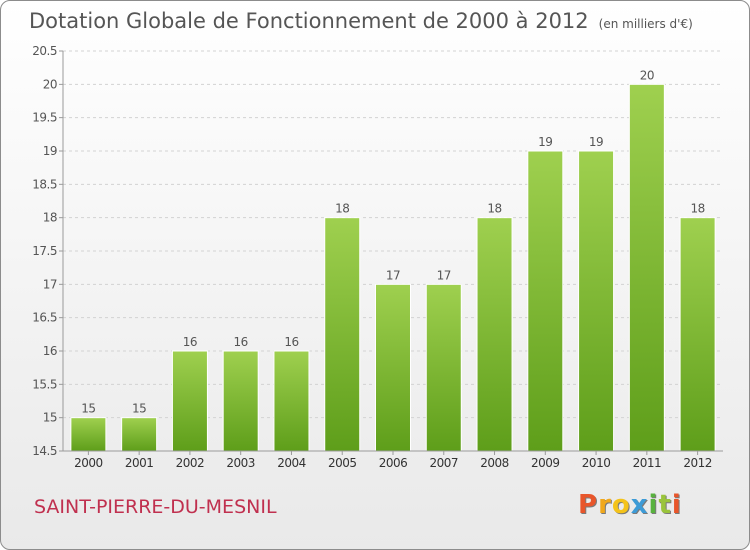 This screenshot has width=750, height=550. Describe the element at coordinates (44, 384) in the screenshot. I see `y-tick-label: 15.5` at that location.